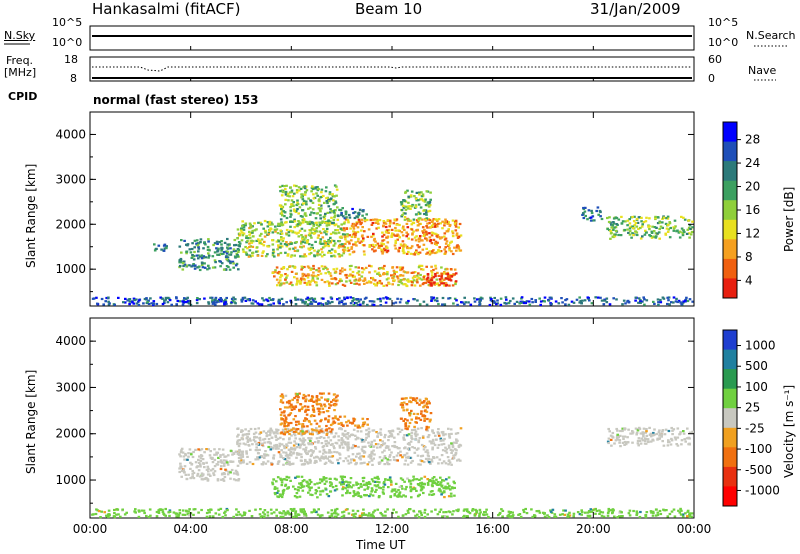  I want to click on y-tick-label: 3000, so click(70, 179).